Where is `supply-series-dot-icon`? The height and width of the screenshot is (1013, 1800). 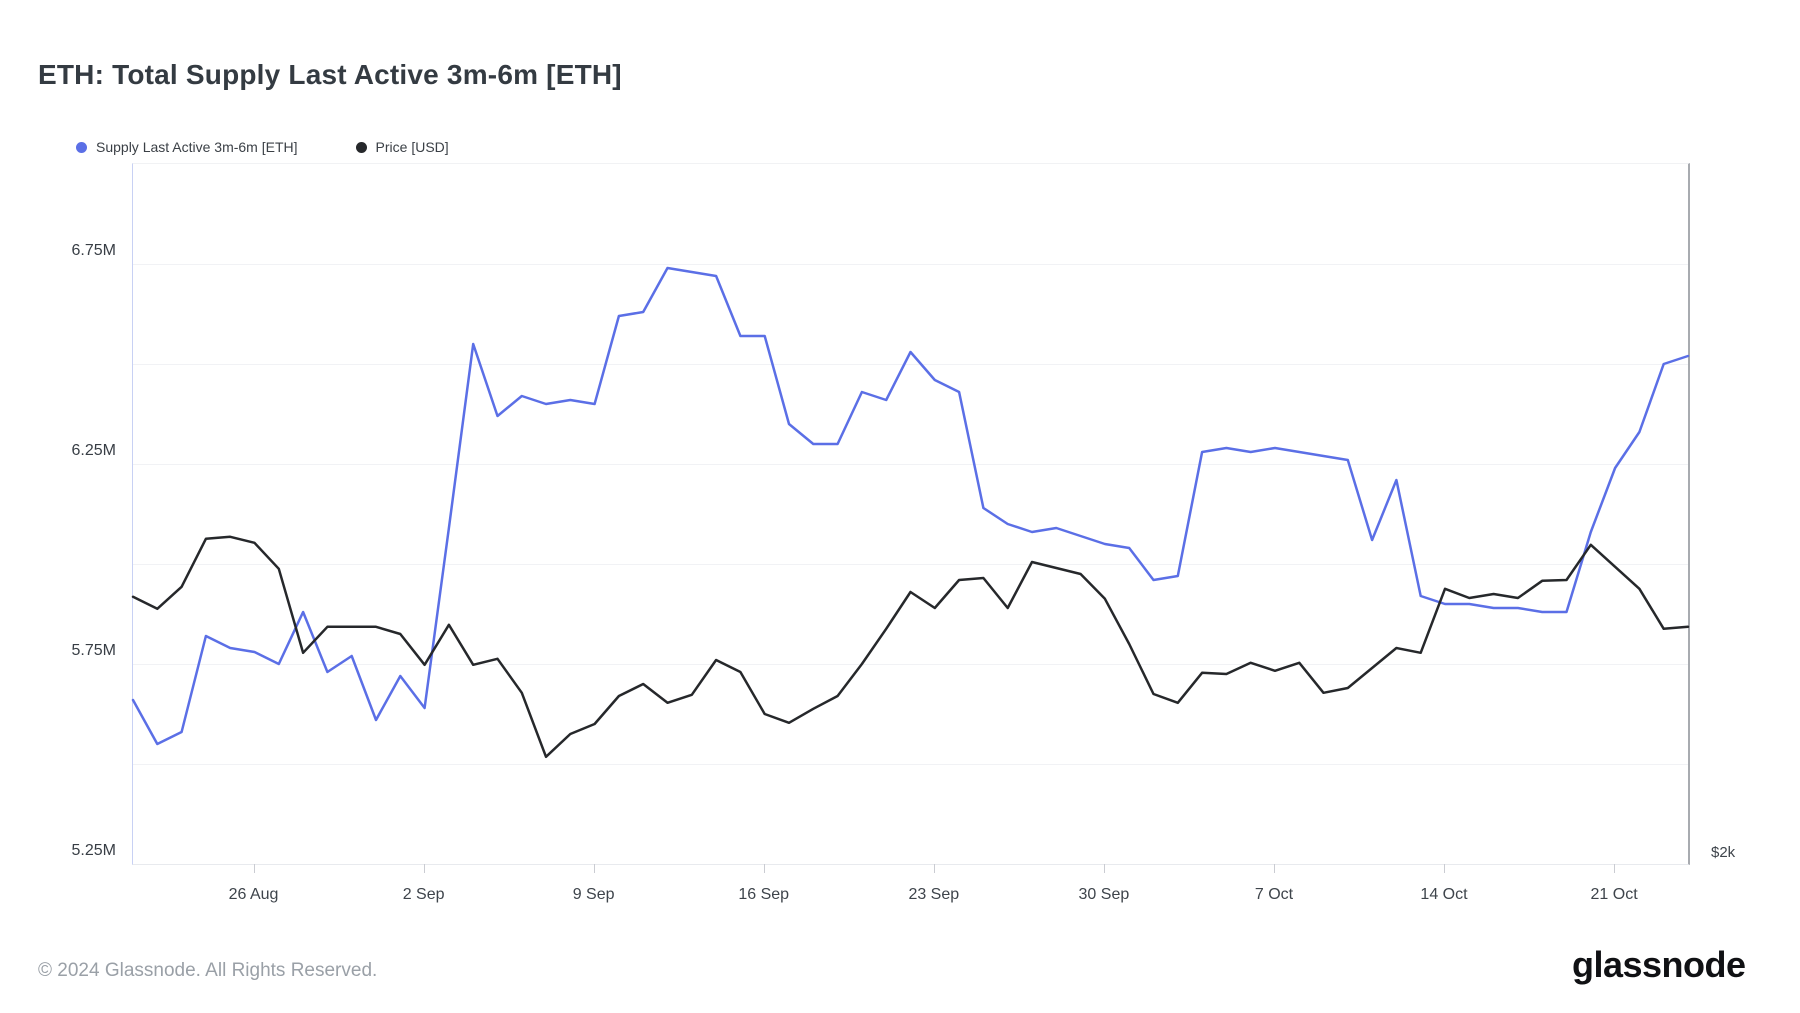
supply-series-dot-icon is located at coordinates (81, 147).